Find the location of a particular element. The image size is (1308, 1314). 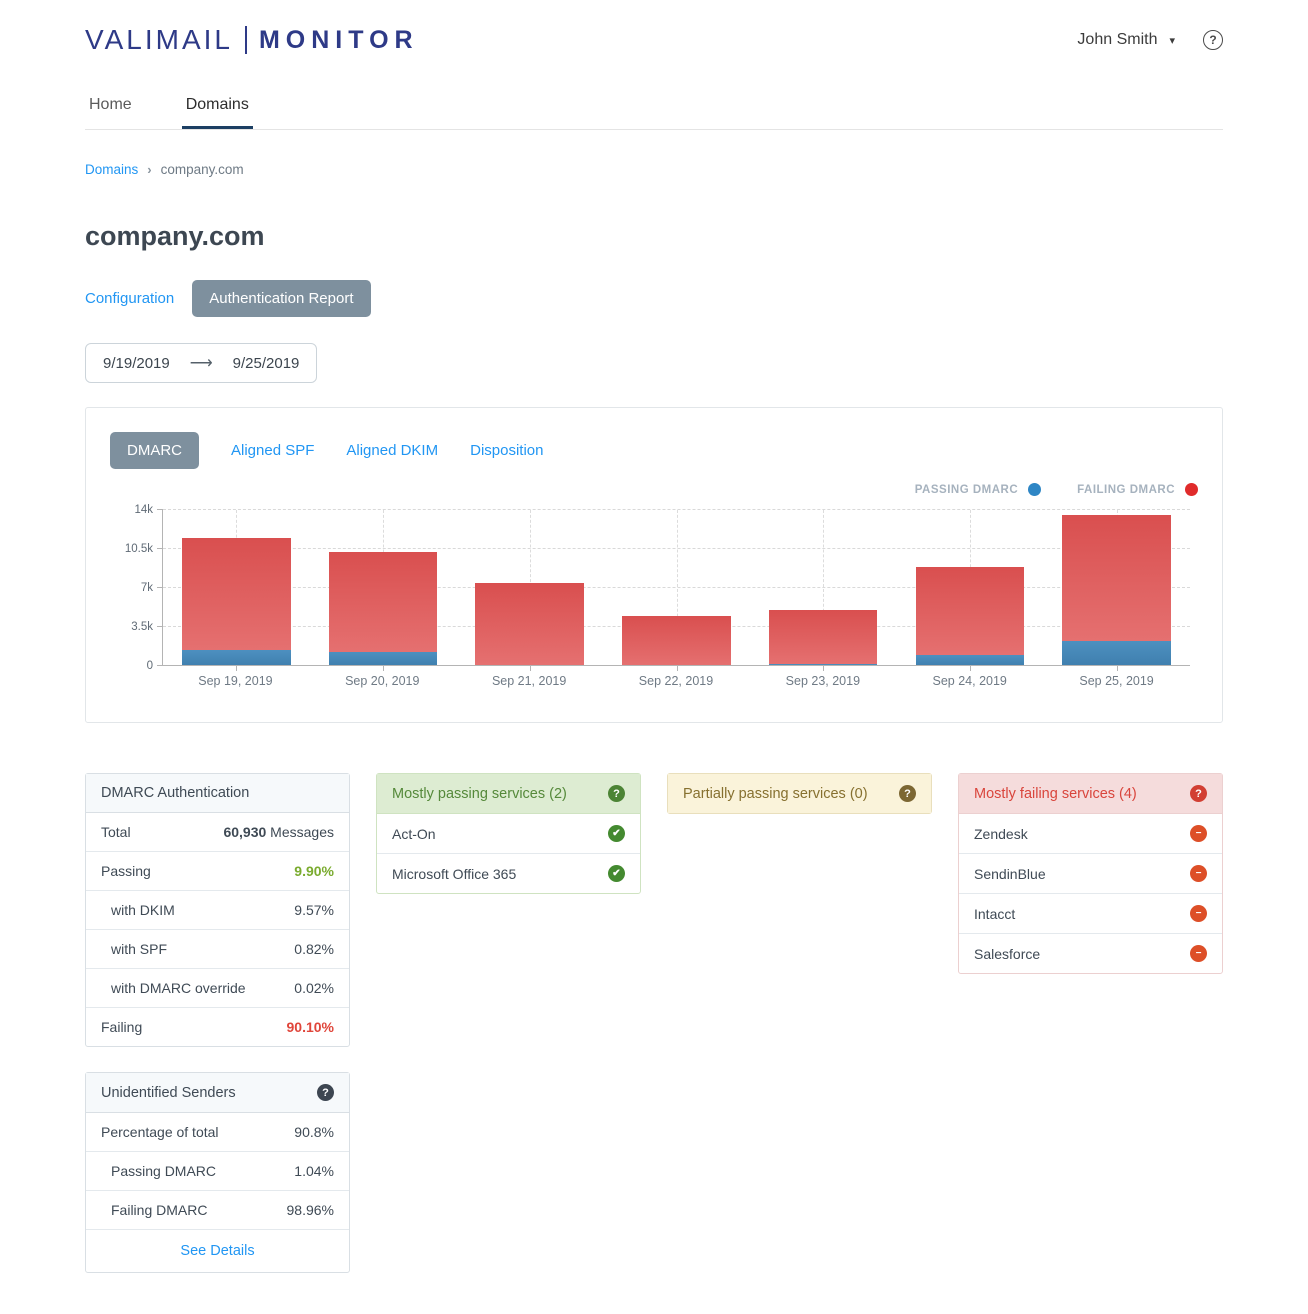

auth-table-row: Passing 9.90% is located at coordinates (217, 871).